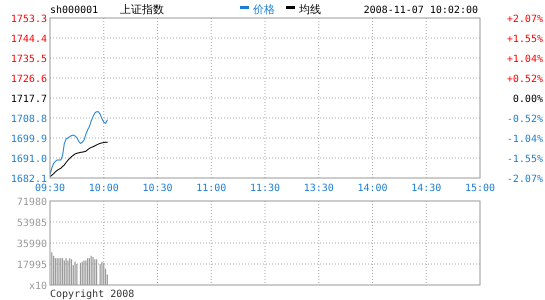 This screenshot has width=545, height=300. Describe the element at coordinates (524, 159) in the screenshot. I see `y2-tick-label: -1.55%` at that location.